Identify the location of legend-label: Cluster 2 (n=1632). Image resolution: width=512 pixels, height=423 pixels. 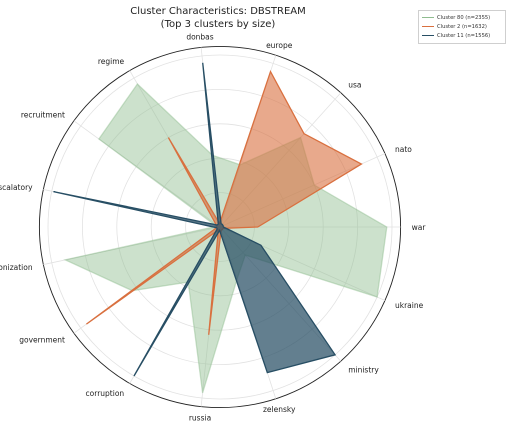
(462, 26).